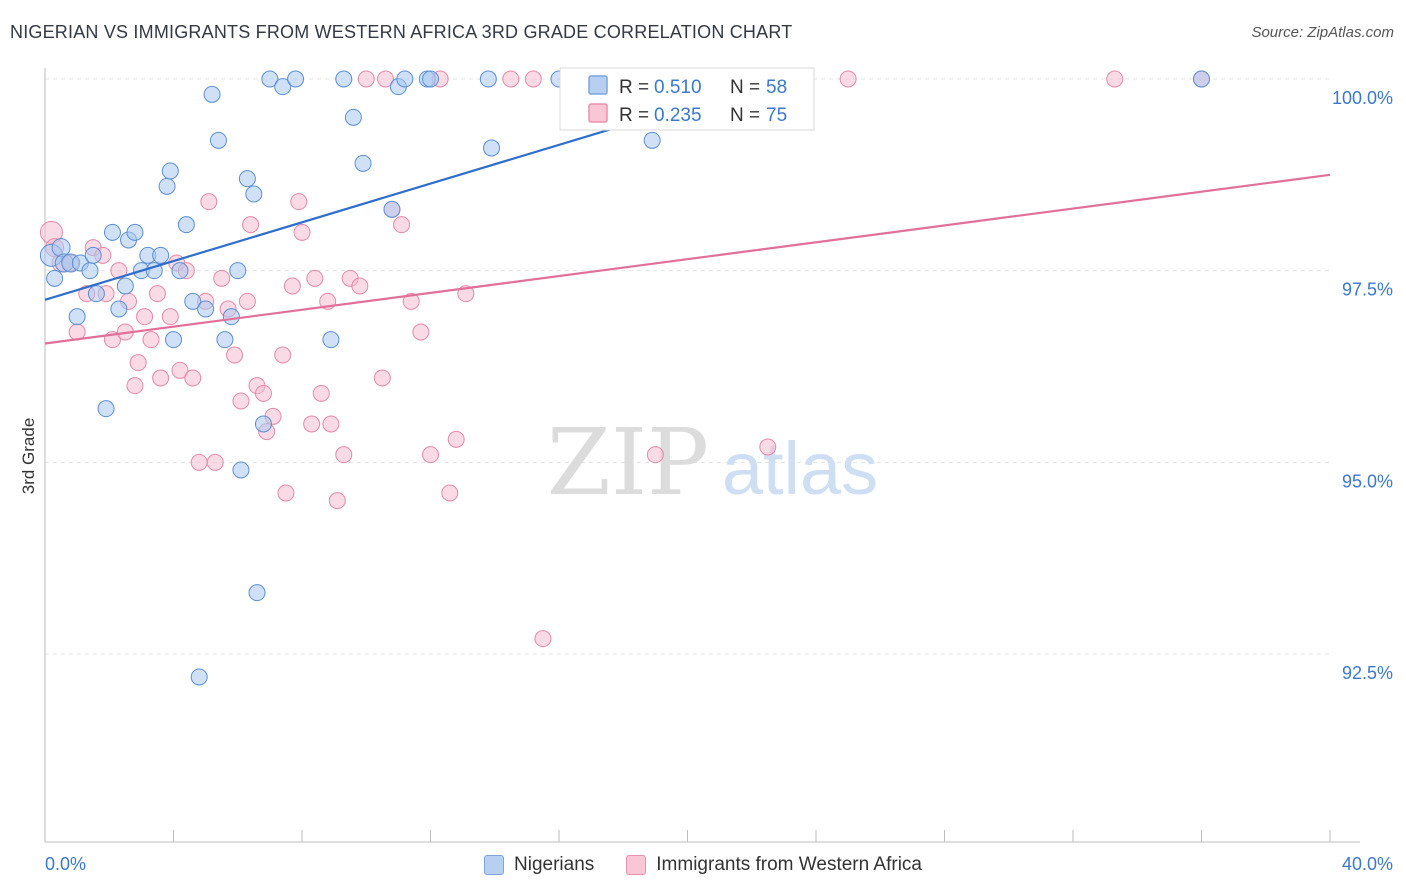 The image size is (1406, 892). I want to click on legend-blue-r-label: R =, so click(636, 87).